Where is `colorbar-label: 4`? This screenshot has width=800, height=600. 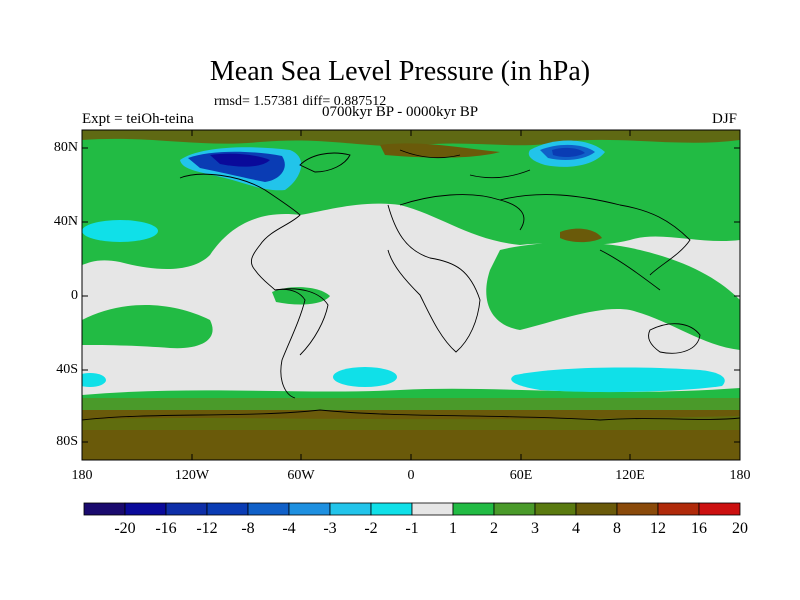
colorbar-label: 4 is located at coordinates (576, 528).